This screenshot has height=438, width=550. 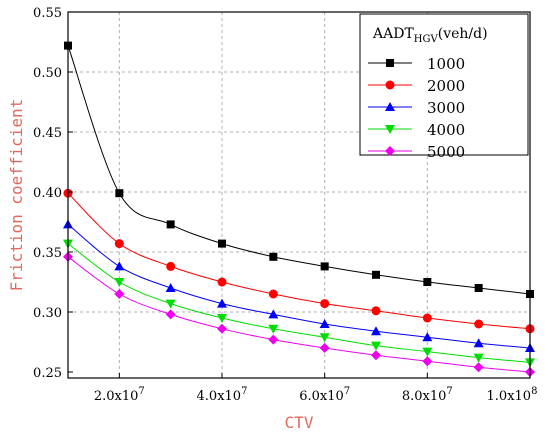 I want to click on legend-label-1000: 1000, so click(x=446, y=64).